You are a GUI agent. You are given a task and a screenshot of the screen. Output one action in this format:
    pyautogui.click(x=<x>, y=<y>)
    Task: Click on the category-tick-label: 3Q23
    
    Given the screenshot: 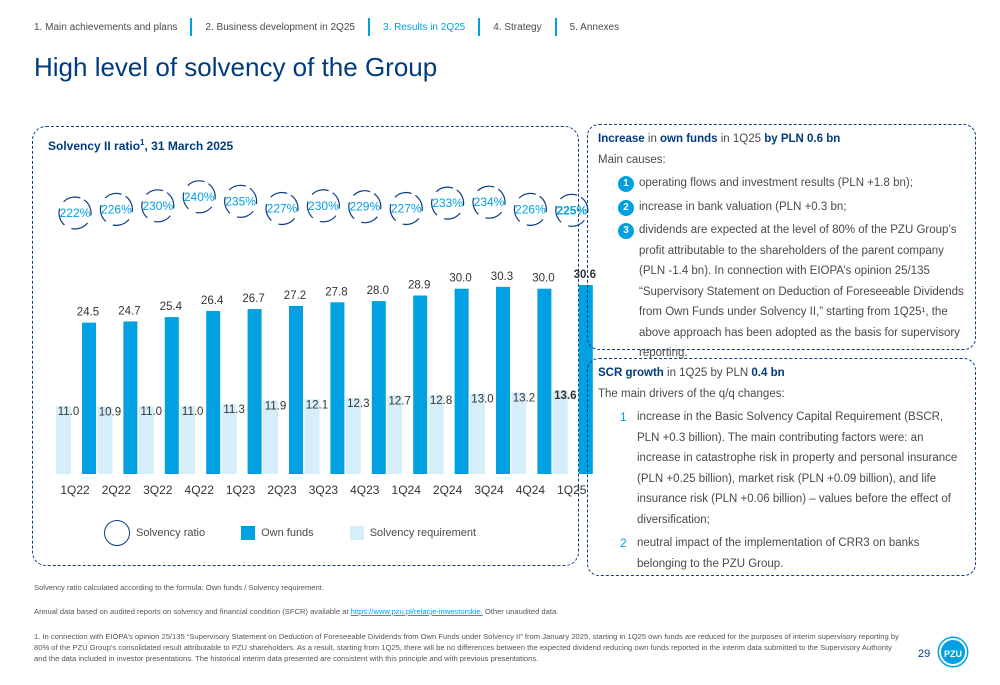 What is the action you would take?
    pyautogui.click(x=324, y=490)
    